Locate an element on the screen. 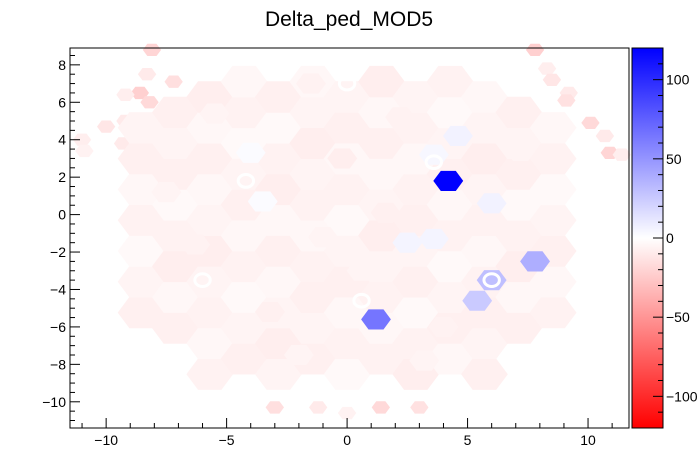  x-tick-label: 10 is located at coordinates (588, 440).